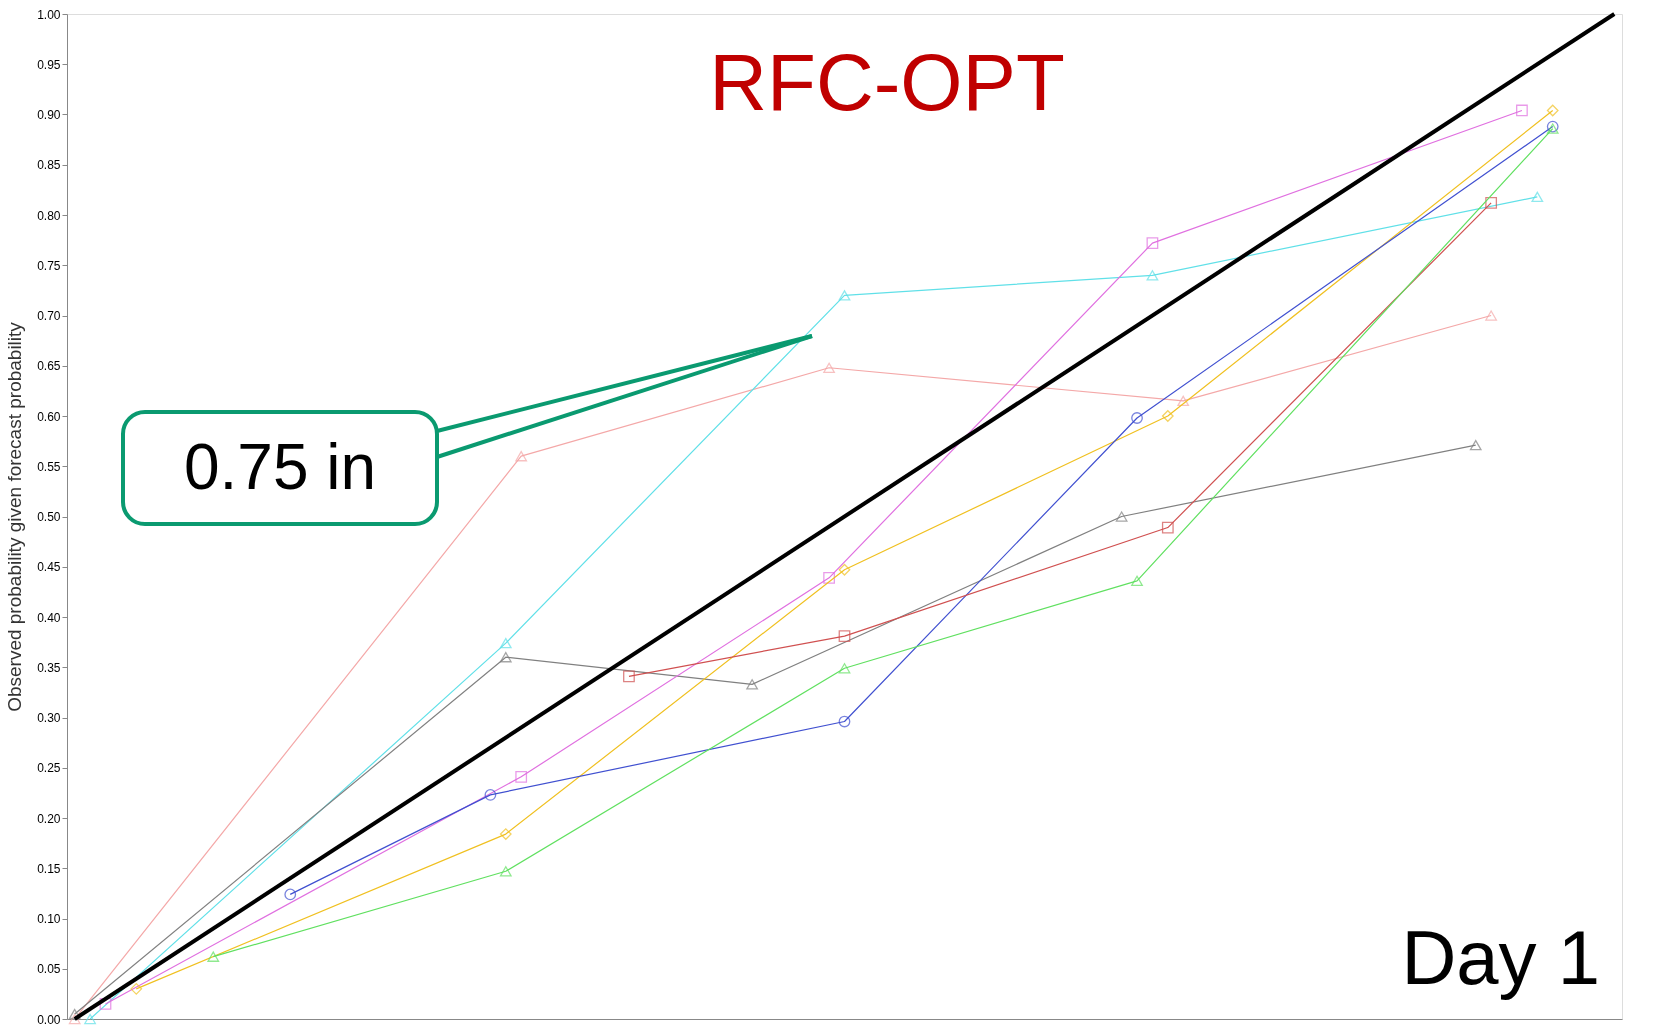 Image resolution: width=1672 pixels, height=1031 pixels. Describe the element at coordinates (49, 64) in the screenshot. I see `y-tick-label: 0.95` at that location.